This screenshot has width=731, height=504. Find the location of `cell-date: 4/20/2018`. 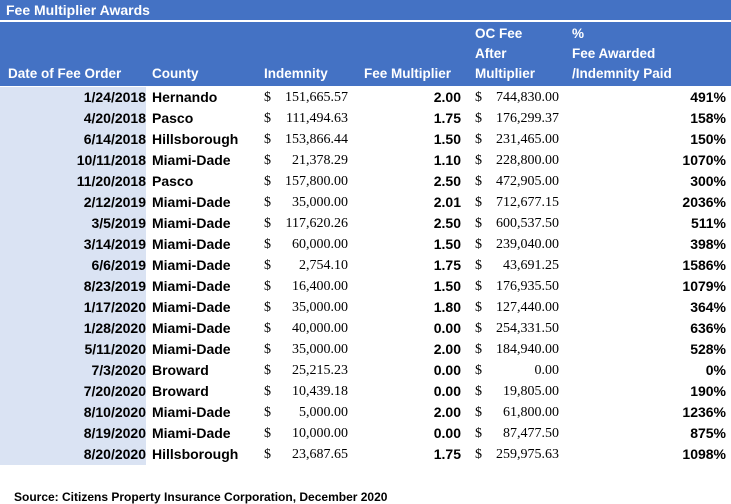

cell-date: 4/20/2018 is located at coordinates (73, 118).